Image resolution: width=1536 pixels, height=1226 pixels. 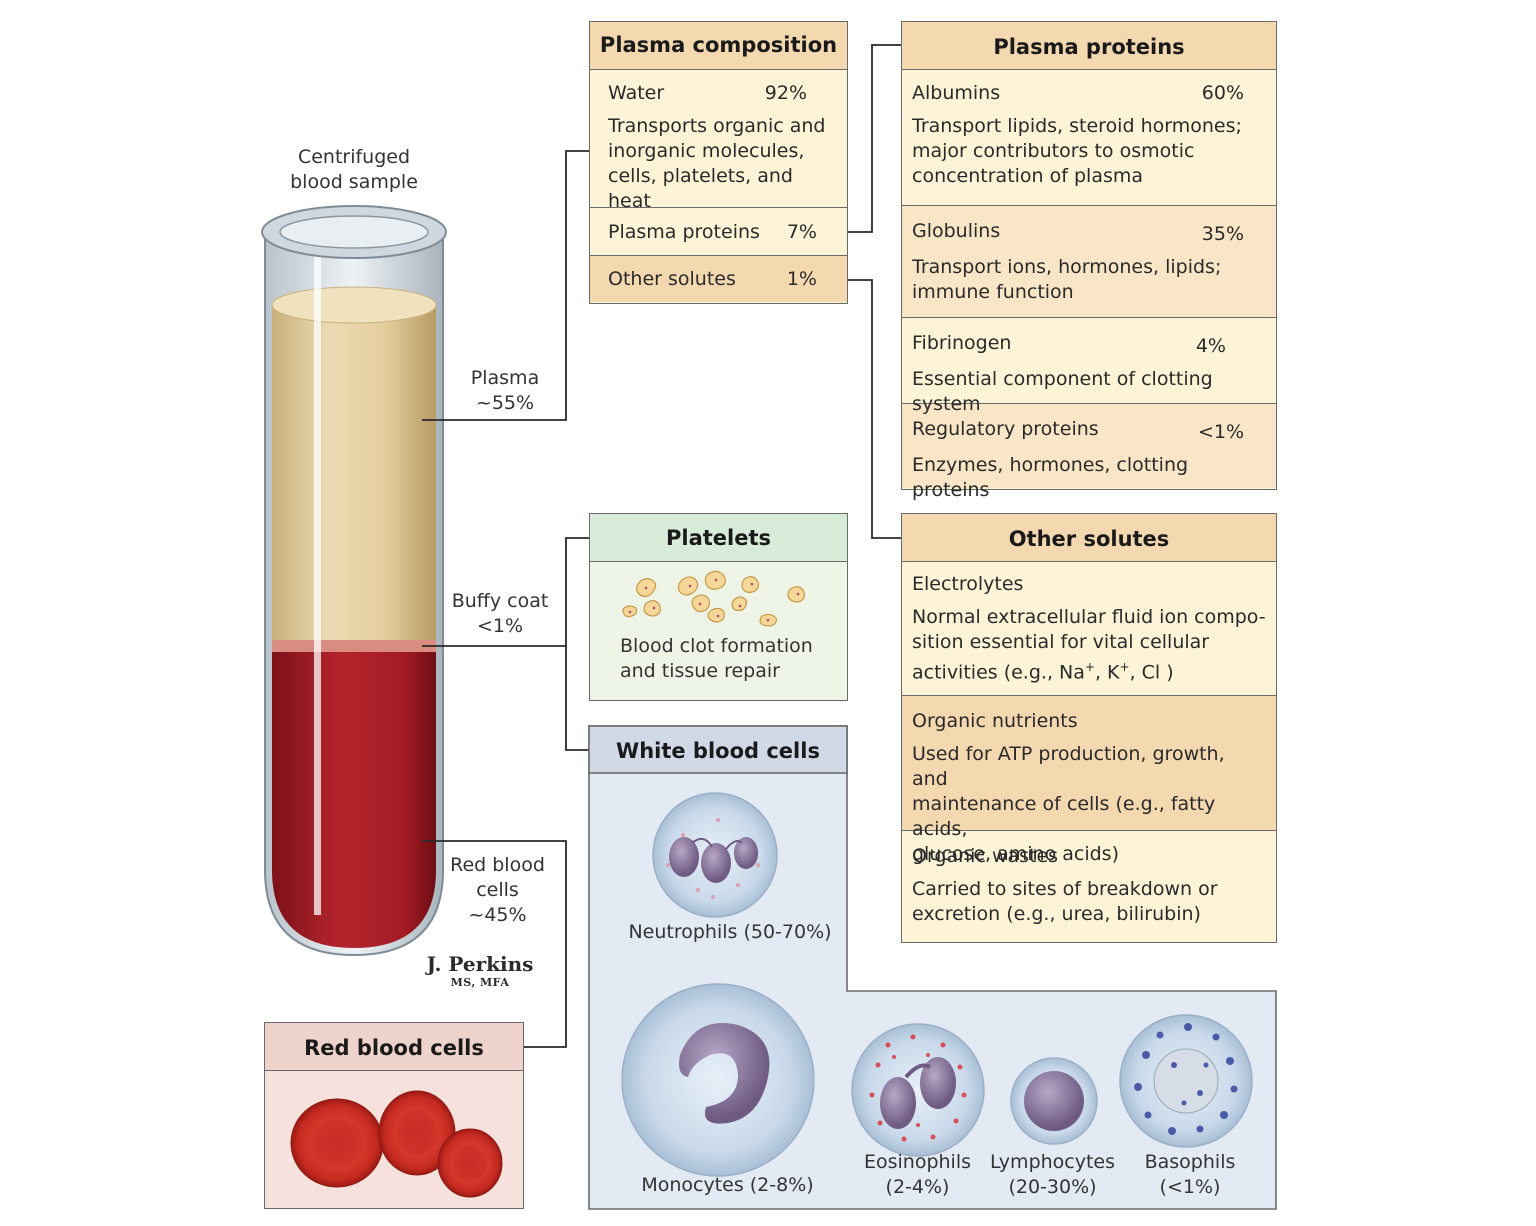 What do you see at coordinates (715, 855) in the screenshot?
I see `neutrophil-cell` at bounding box center [715, 855].